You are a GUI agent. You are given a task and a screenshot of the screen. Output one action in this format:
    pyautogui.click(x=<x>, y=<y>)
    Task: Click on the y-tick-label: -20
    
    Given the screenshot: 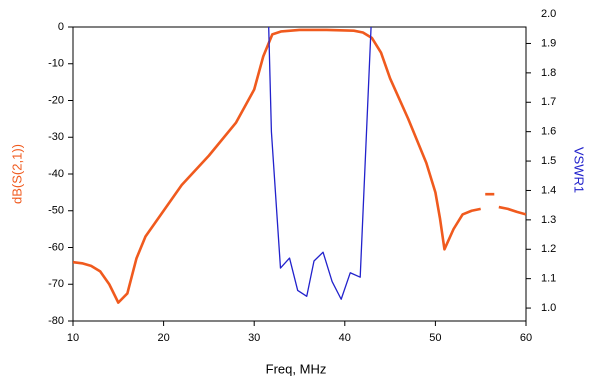 What is the action you would take?
    pyautogui.click(x=56, y=100)
    